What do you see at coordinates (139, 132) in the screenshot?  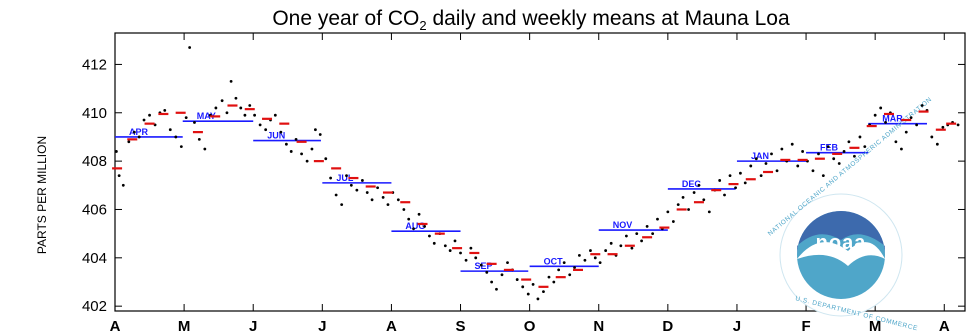 I see `monthly-mean-label: APR` at bounding box center [139, 132].